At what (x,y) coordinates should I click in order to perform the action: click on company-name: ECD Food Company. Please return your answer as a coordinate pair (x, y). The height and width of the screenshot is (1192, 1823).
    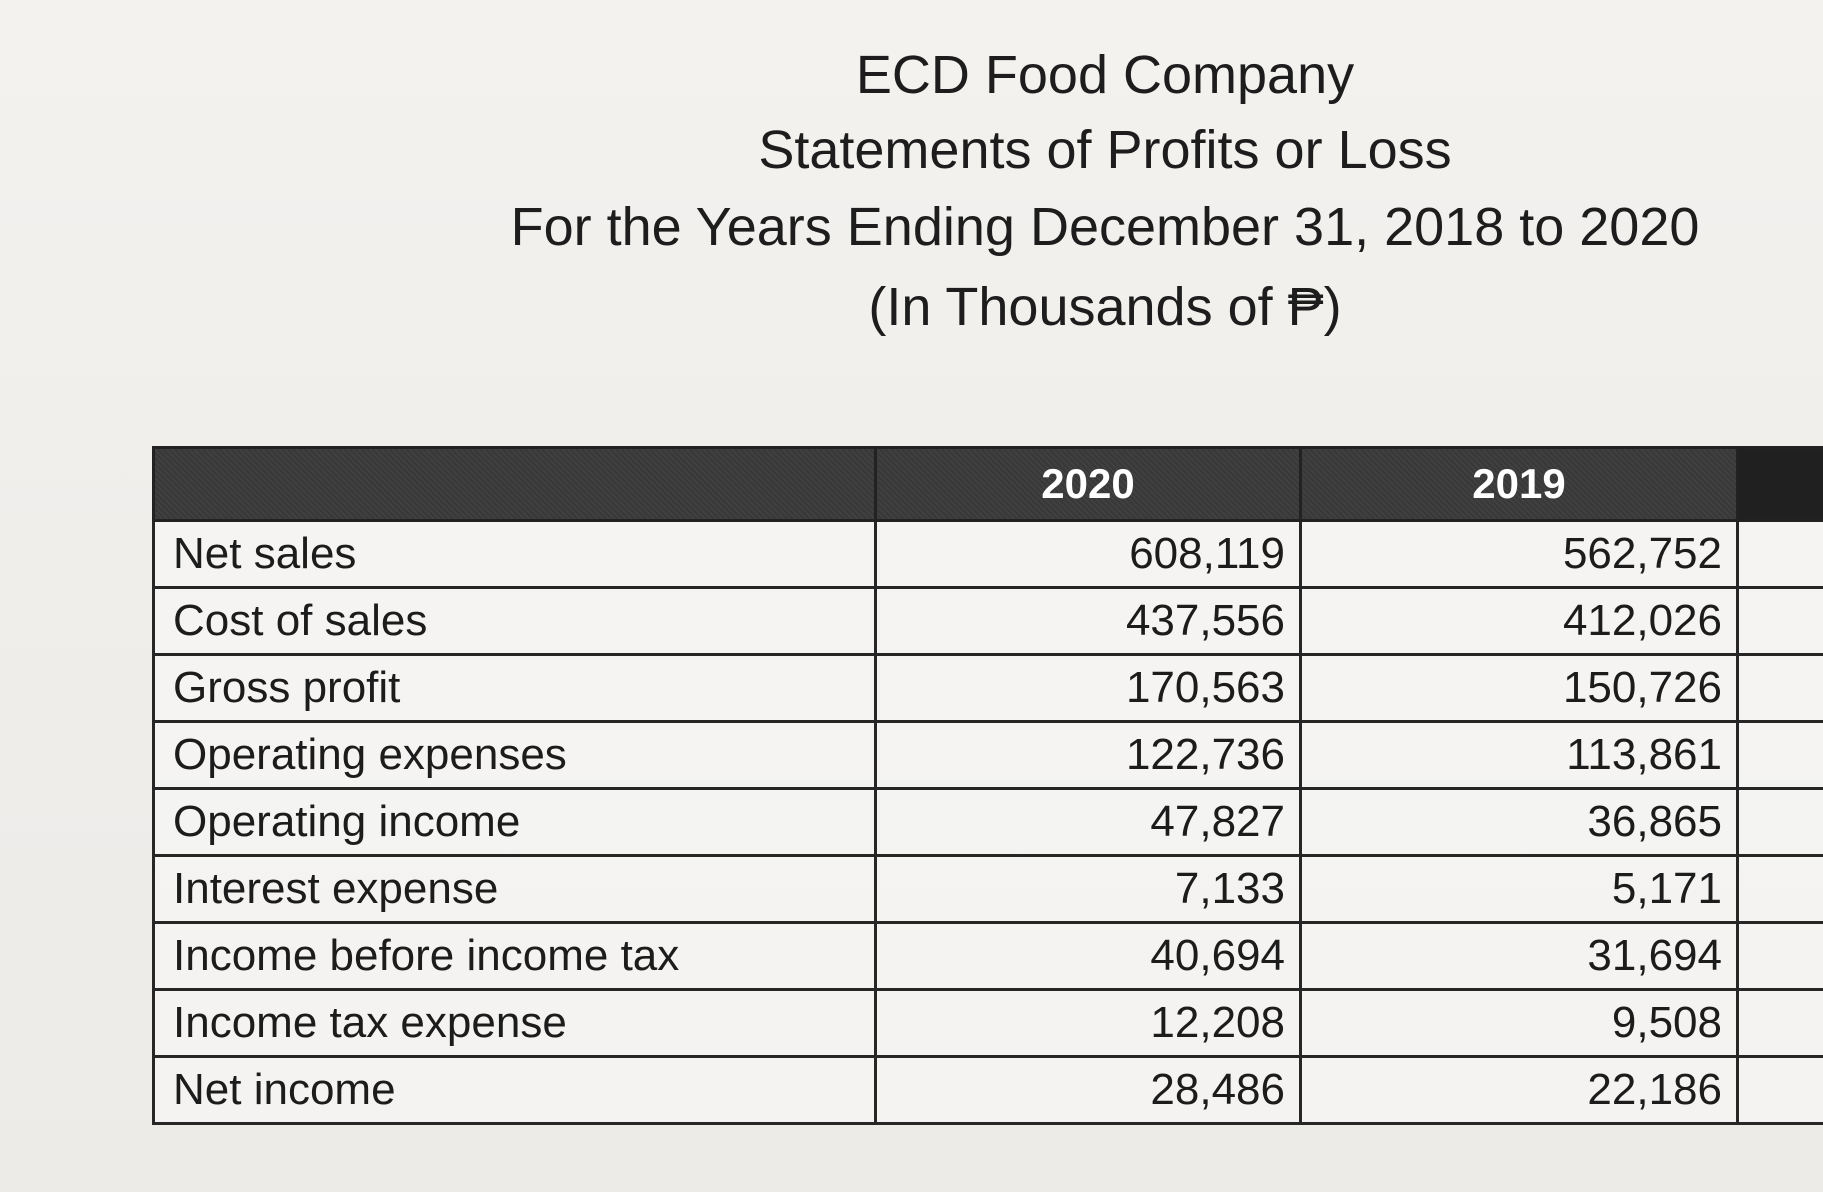
    Looking at the image, I should click on (1105, 75).